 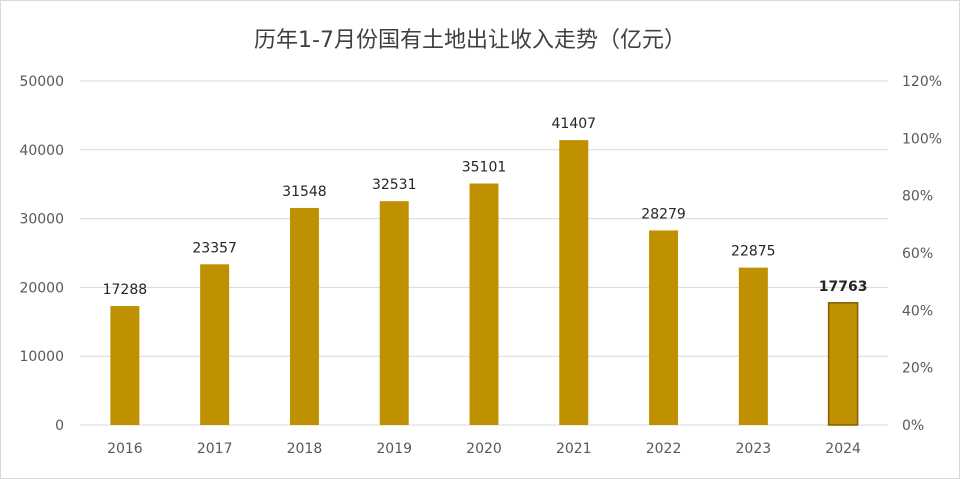 I want to click on bar-2020, so click(x=484, y=304).